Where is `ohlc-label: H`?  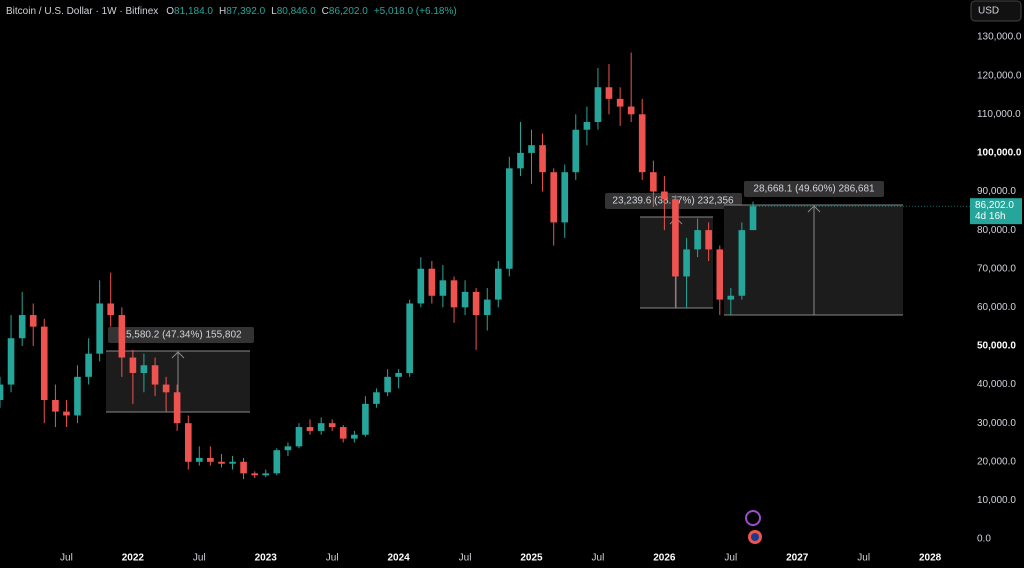 ohlc-label: H is located at coordinates (222, 11).